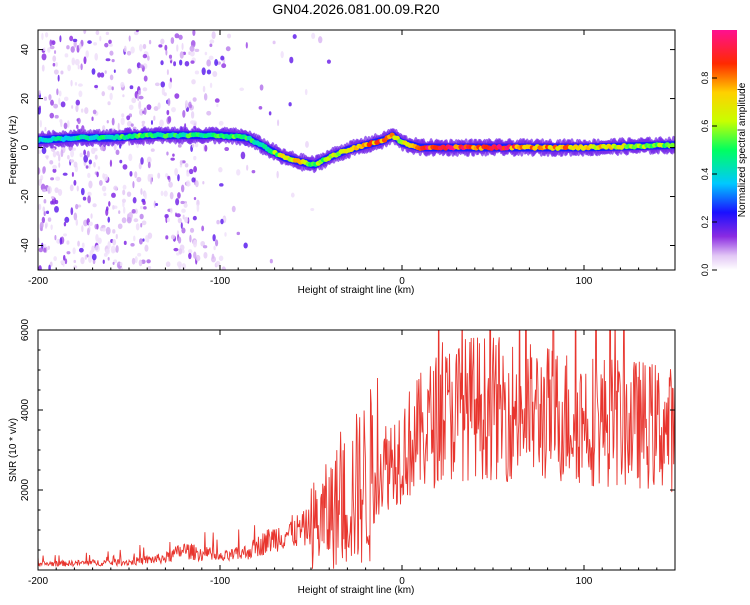 The height and width of the screenshot is (605, 750). I want to click on spectrogram-ylabel: Frequency (Hz), so click(13, 150).